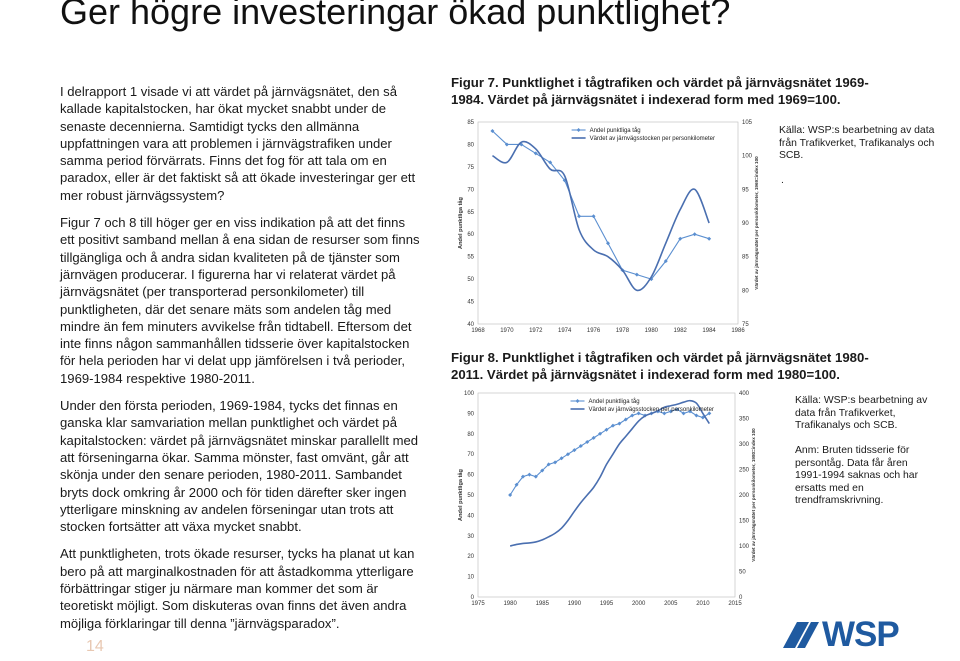 Image resolution: width=960 pixels, height=661 pixels. What do you see at coordinates (607, 604) in the screenshot?
I see `x-tick-label: 1995` at bounding box center [607, 604].